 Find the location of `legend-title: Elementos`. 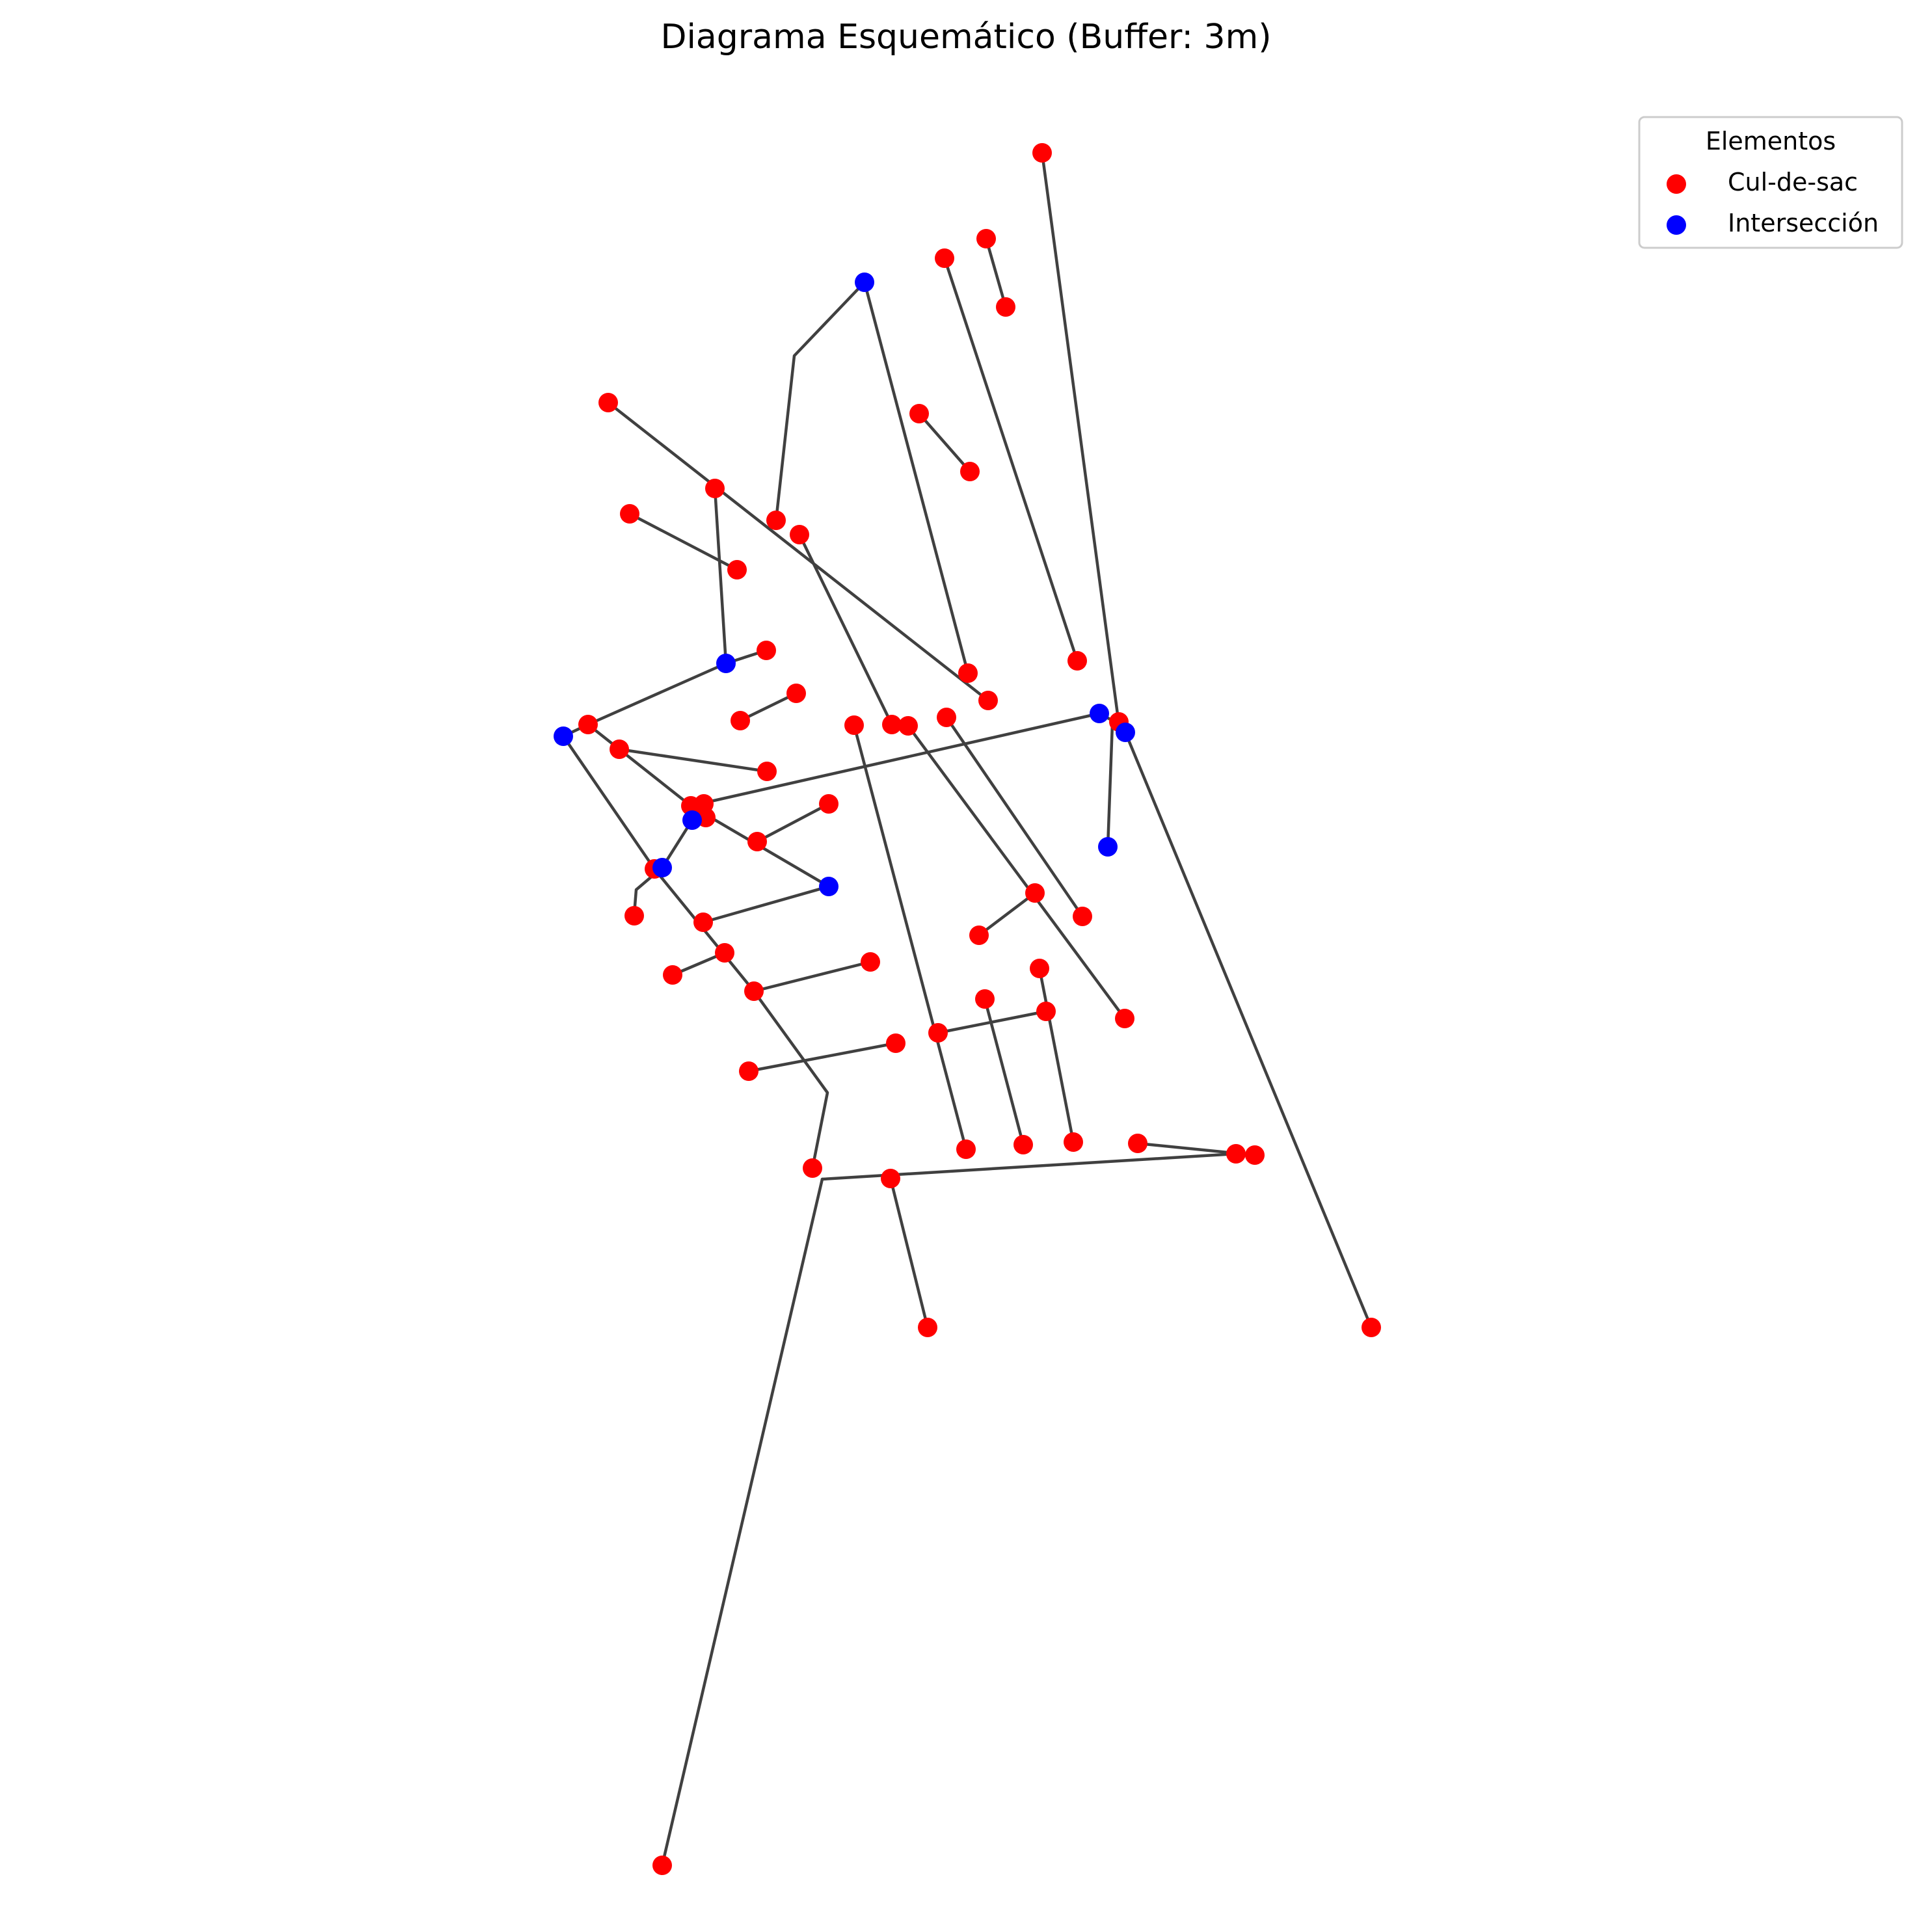

legend-title: Elementos is located at coordinates (1771, 141).